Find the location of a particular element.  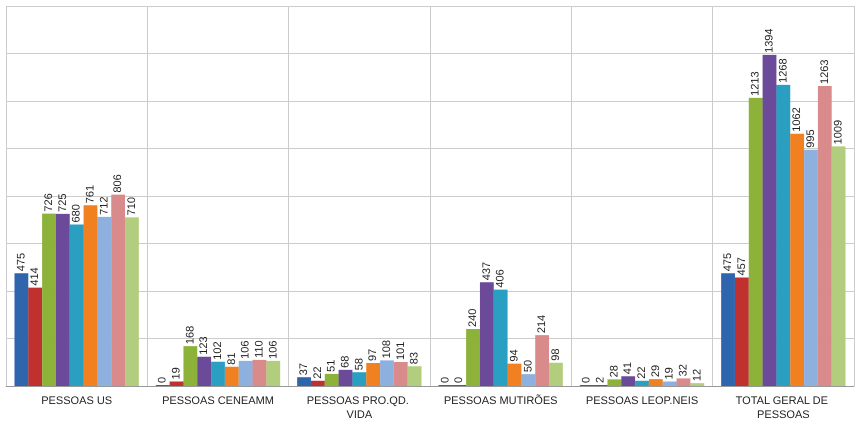

data-label: 37 is located at coordinates (304, 369).